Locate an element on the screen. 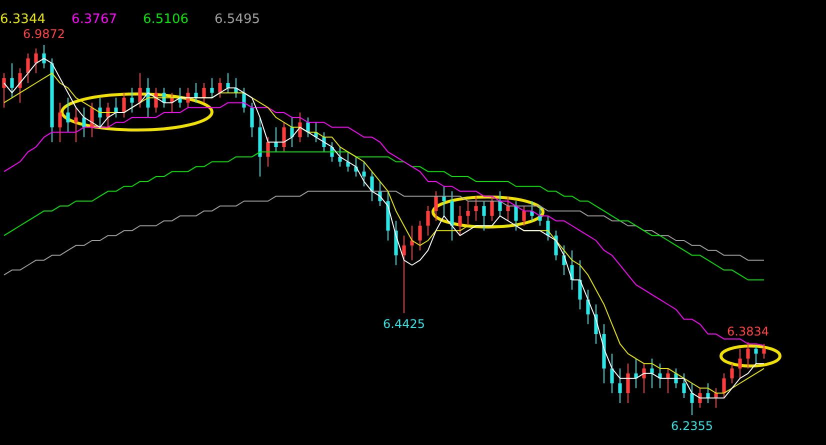 Image resolution: width=826 pixels, height=445 pixels. annotation: 6.2355 is located at coordinates (692, 426).